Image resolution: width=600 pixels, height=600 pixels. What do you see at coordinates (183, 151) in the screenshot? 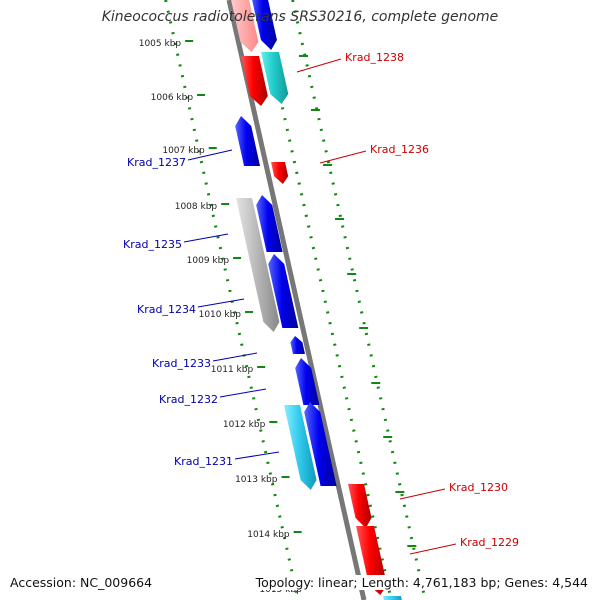
I see `ruler-tick-label: 1007 kbp` at bounding box center [183, 151].